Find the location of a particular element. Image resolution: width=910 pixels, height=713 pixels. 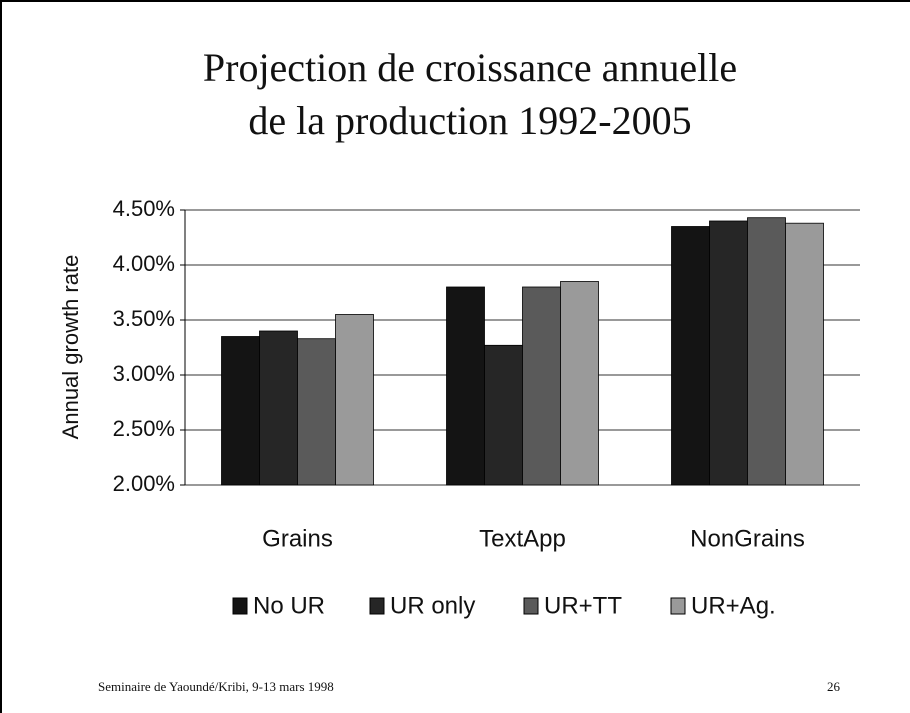

legend-label: UR+TT is located at coordinates (583, 605).